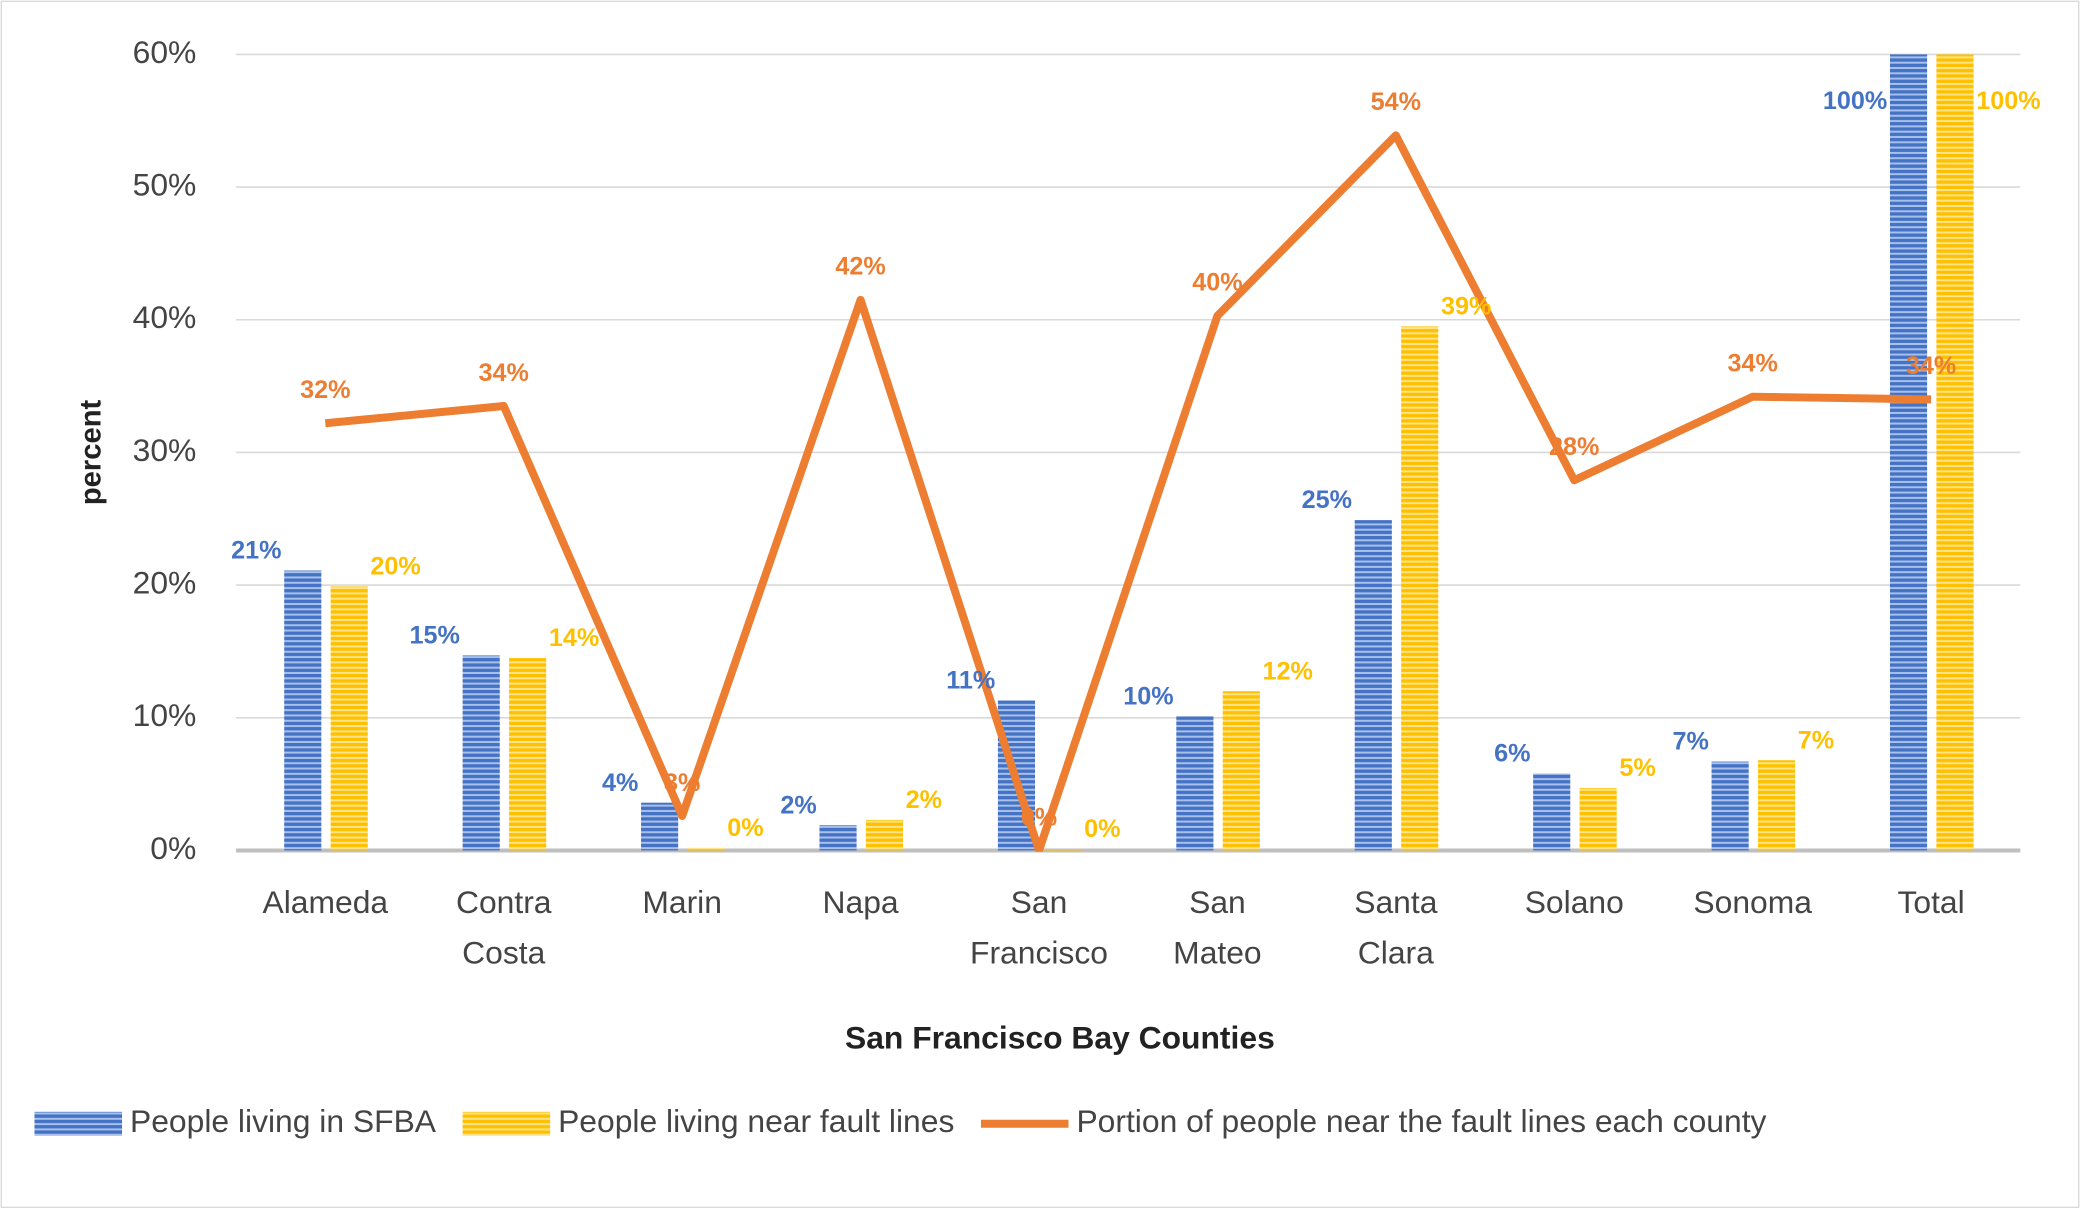 Image resolution: width=2080 pixels, height=1210 pixels. Describe the element at coordinates (173, 848) in the screenshot. I see `y-tick-label: 0%` at that location.